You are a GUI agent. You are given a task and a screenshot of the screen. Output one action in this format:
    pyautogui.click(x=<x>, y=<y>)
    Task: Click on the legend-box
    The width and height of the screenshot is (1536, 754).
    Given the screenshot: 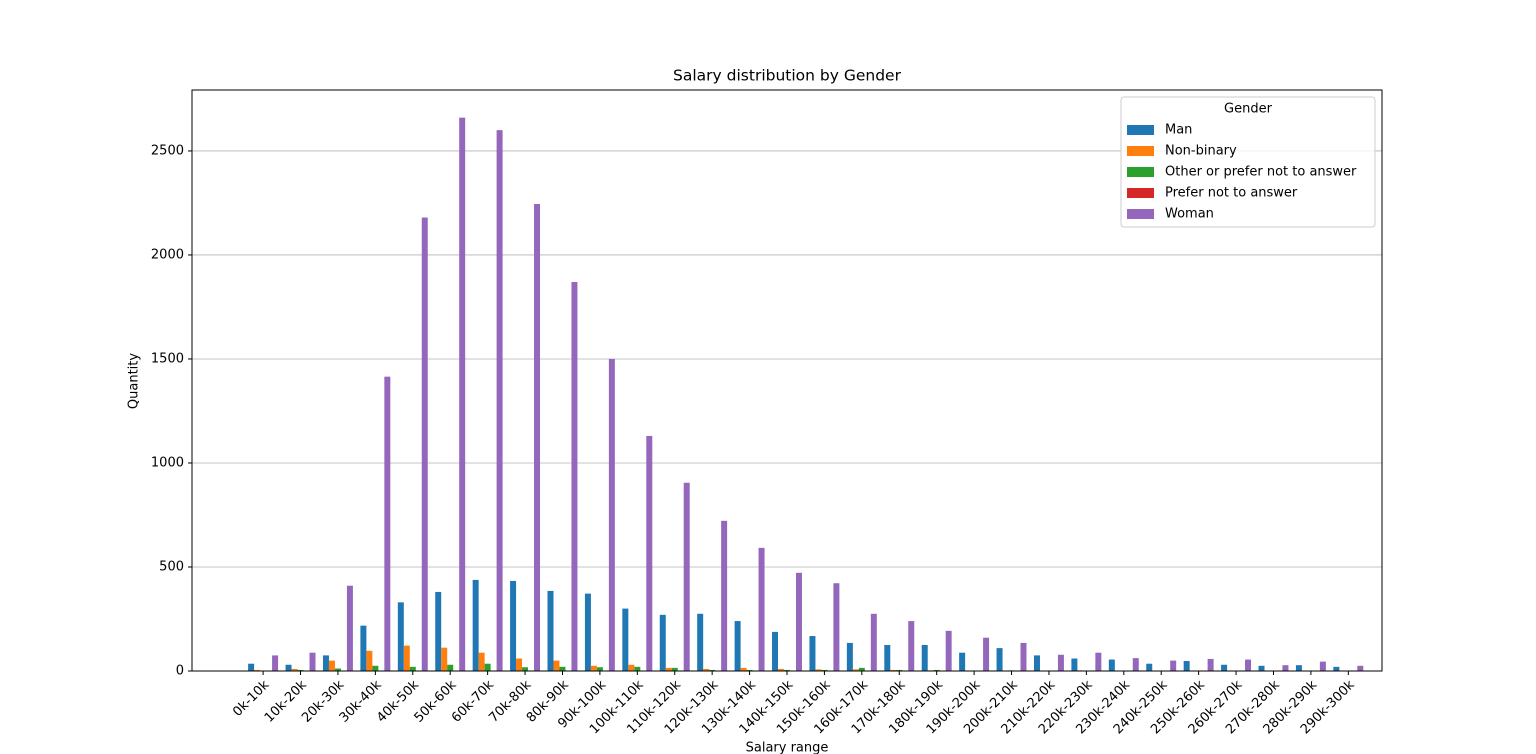 What is the action you would take?
    pyautogui.click(x=1248, y=162)
    